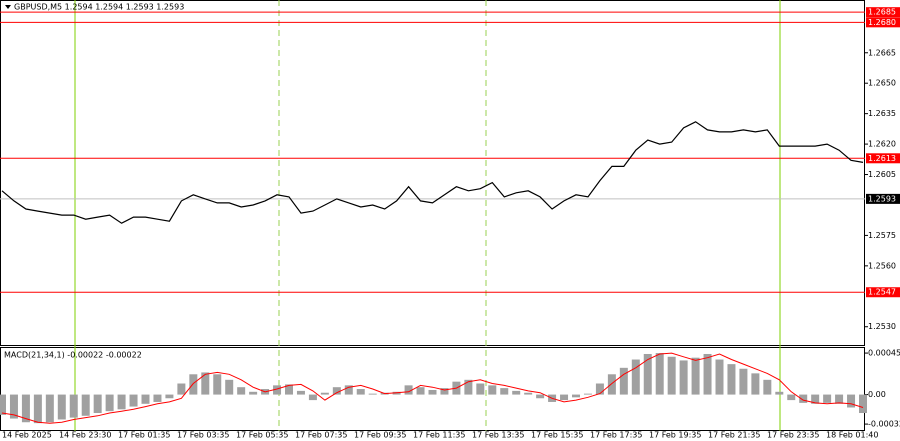  Describe the element at coordinates (882, 265) in the screenshot. I see `y-tick-label: 1.2560` at that location.